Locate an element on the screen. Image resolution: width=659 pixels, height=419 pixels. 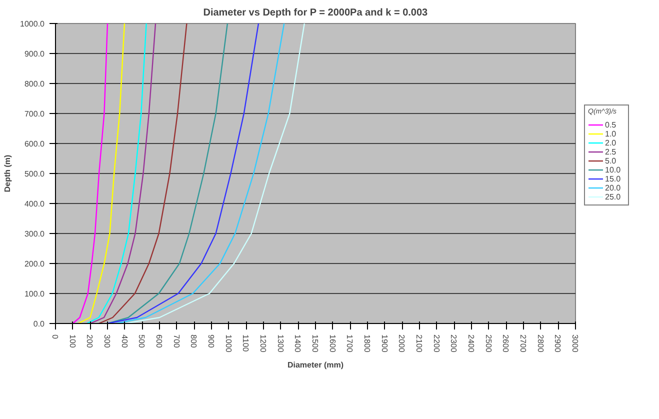
y-tick-label: 0.0 is located at coordinates (39, 324).